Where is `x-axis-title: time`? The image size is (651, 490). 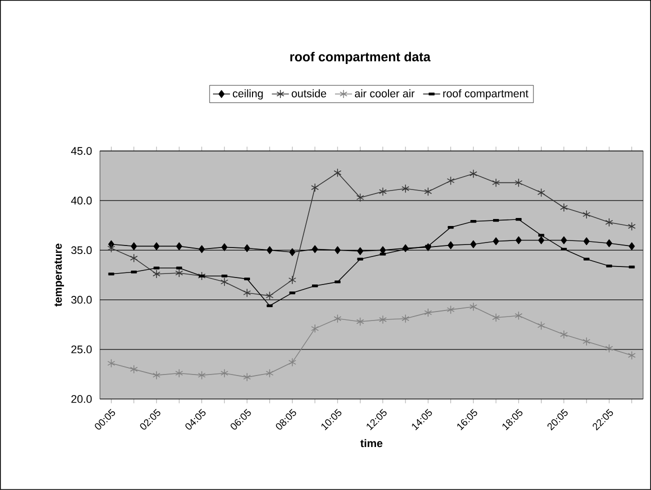
x-axis-title: time is located at coordinates (371, 443).